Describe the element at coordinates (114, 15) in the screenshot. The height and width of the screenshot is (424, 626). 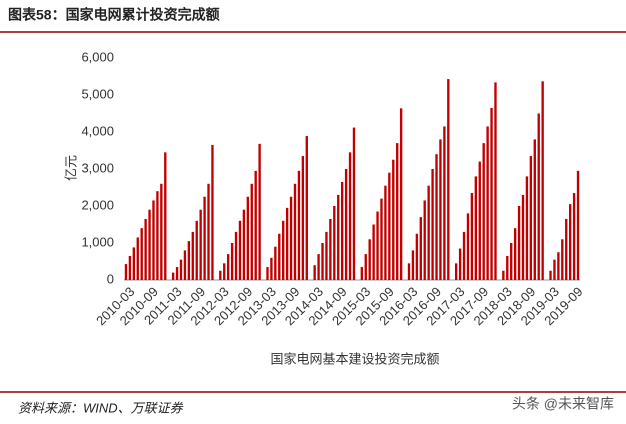
I see `chart-title: 图表58：国家电网累计投资完成额` at that location.